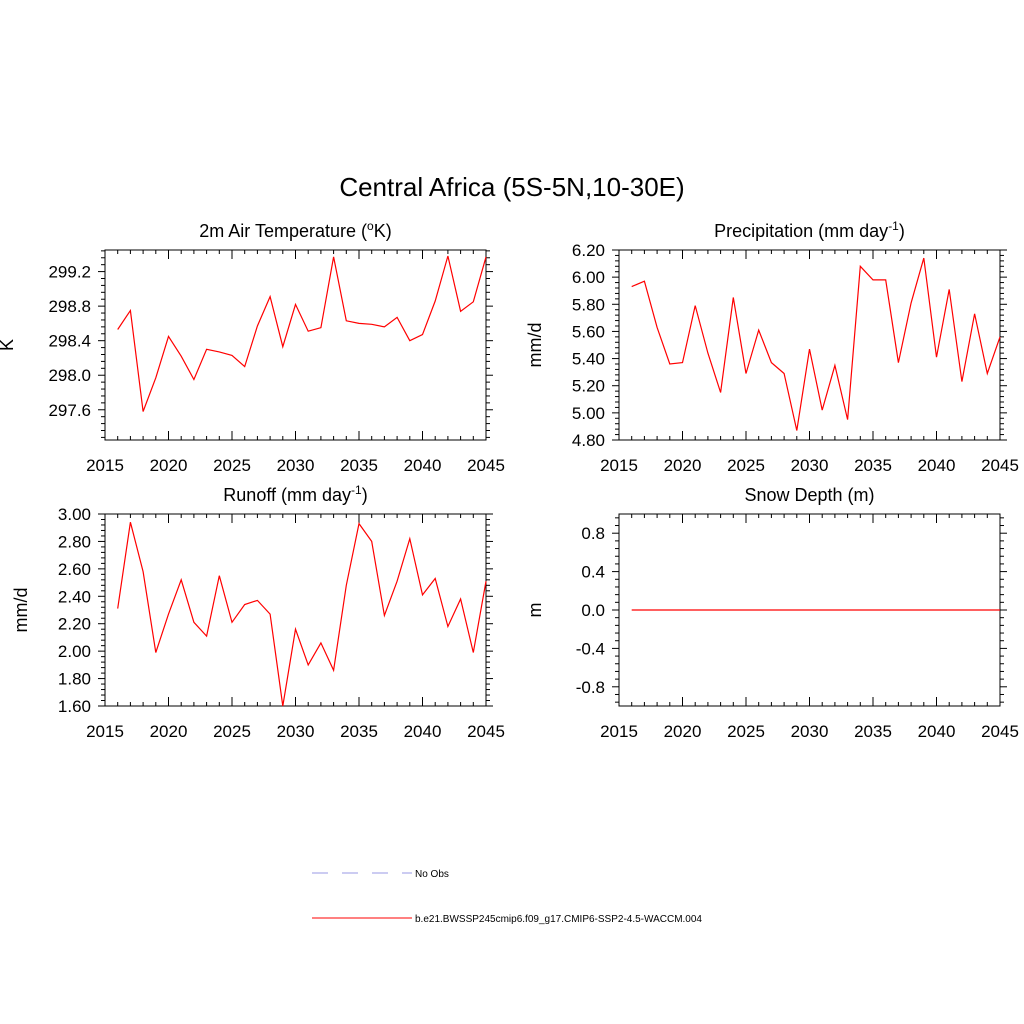 This screenshot has height=1024, width=1024. What do you see at coordinates (593, 610) in the screenshot?
I see `y-tick-label: 0.0` at bounding box center [593, 610].